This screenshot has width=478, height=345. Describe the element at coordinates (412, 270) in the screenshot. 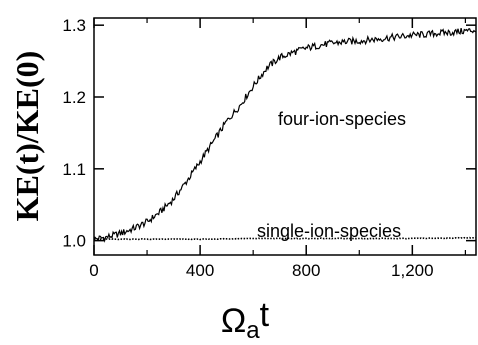

I see `x-tick-label: 1,200` at that location.